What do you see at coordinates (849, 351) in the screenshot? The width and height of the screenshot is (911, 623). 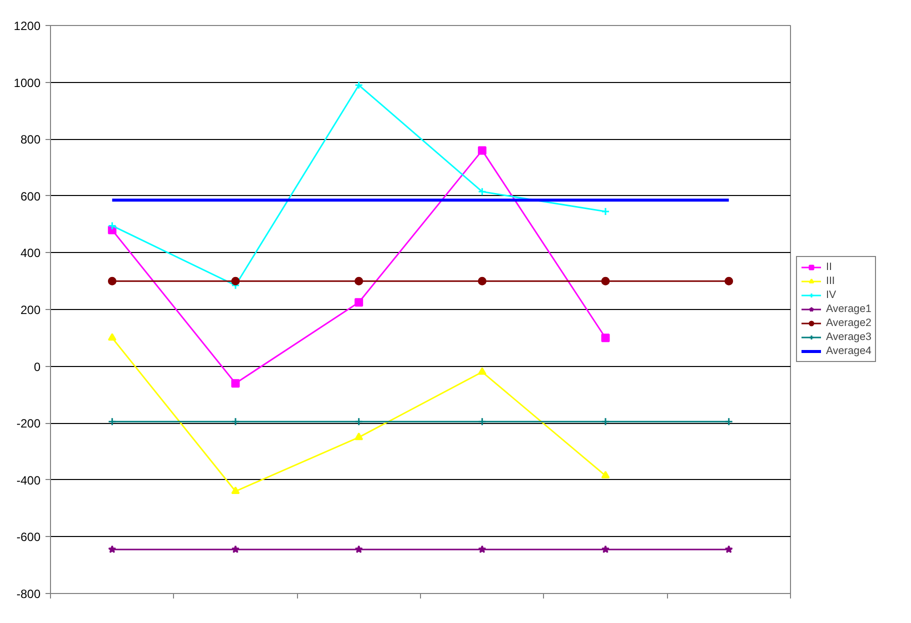 I see `legend-label: Average4` at bounding box center [849, 351].